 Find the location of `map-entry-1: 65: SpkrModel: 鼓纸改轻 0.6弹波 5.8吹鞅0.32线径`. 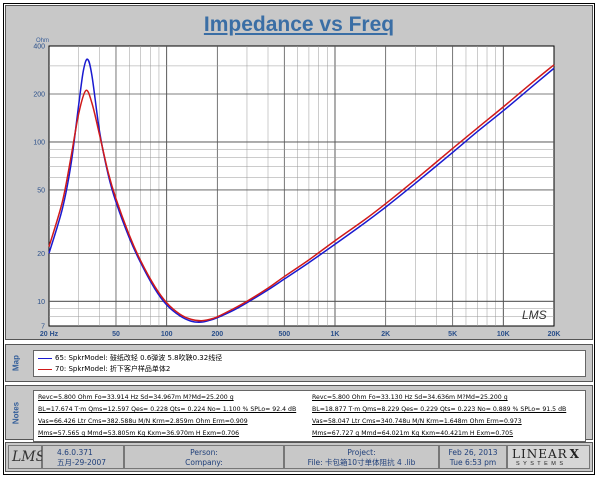

map-entry-1: 65: SpkrModel: 鼓纸改轻 0.6弹波 5.8吹鞅0.32线径 is located at coordinates (130, 358).